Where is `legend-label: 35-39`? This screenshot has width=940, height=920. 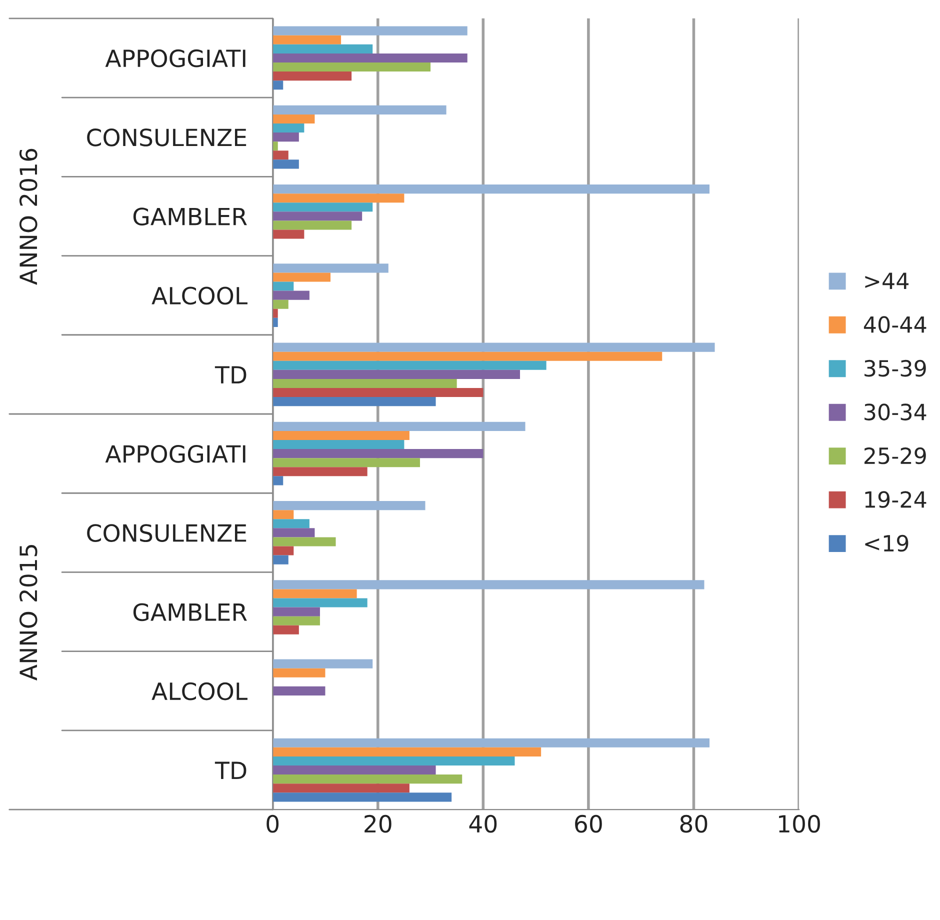 legend-label: 35-39 is located at coordinates (895, 368).